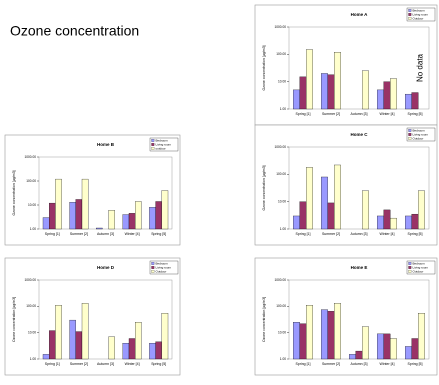 This screenshot has height=385, width=439. Describe the element at coordinates (161, 148) in the screenshot. I see `legend-label: outdoor` at that location.